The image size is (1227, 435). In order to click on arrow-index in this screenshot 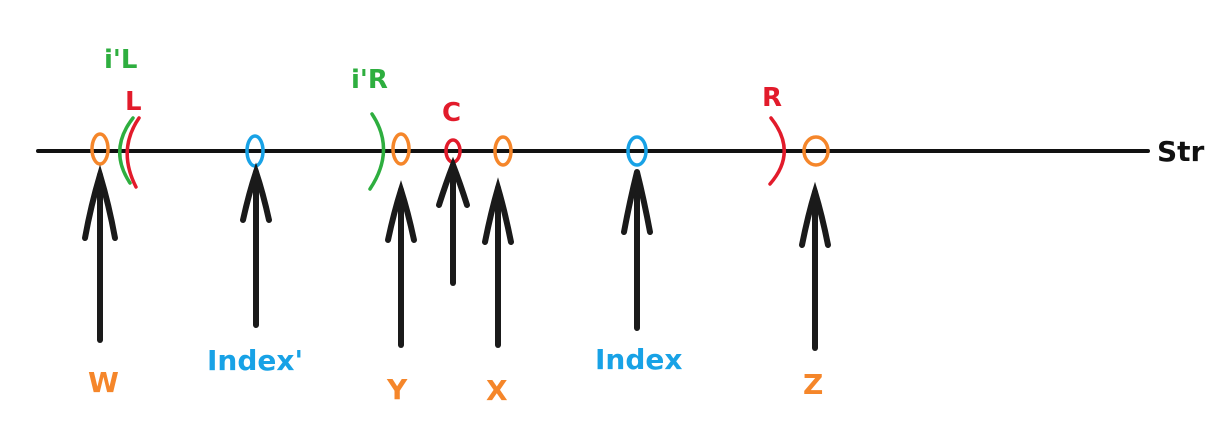, I will do `click(637, 250)`.